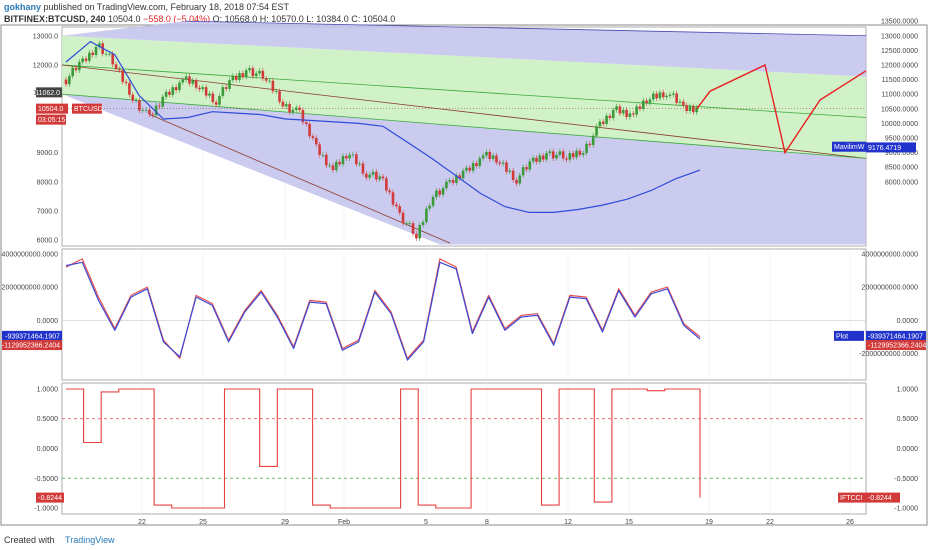 This screenshot has height=550, width=932. Describe the element at coordinates (300, 179) in the screenshot. I see `pitchfork-handle` at that location.